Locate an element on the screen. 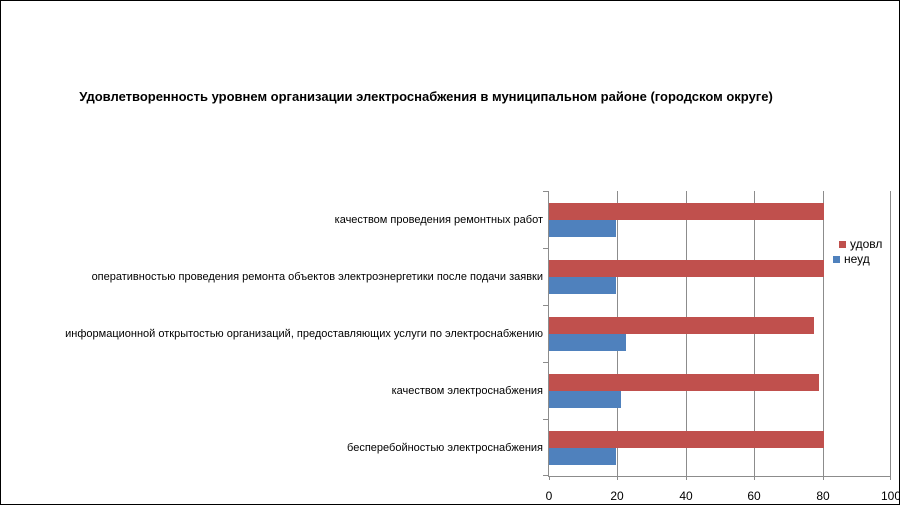 The height and width of the screenshot is (505, 900). x-tick-label: 100 is located at coordinates (890, 496).